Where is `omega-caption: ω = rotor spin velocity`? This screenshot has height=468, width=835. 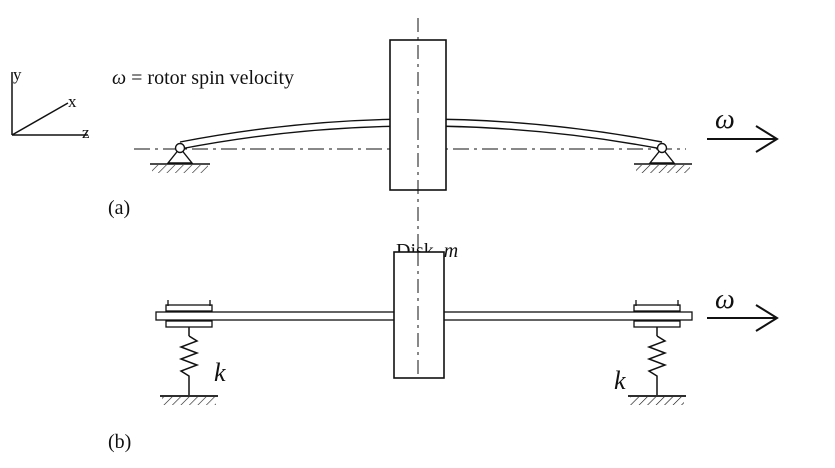
omega-caption: ω = rotor spin velocity is located at coordinates (203, 78).